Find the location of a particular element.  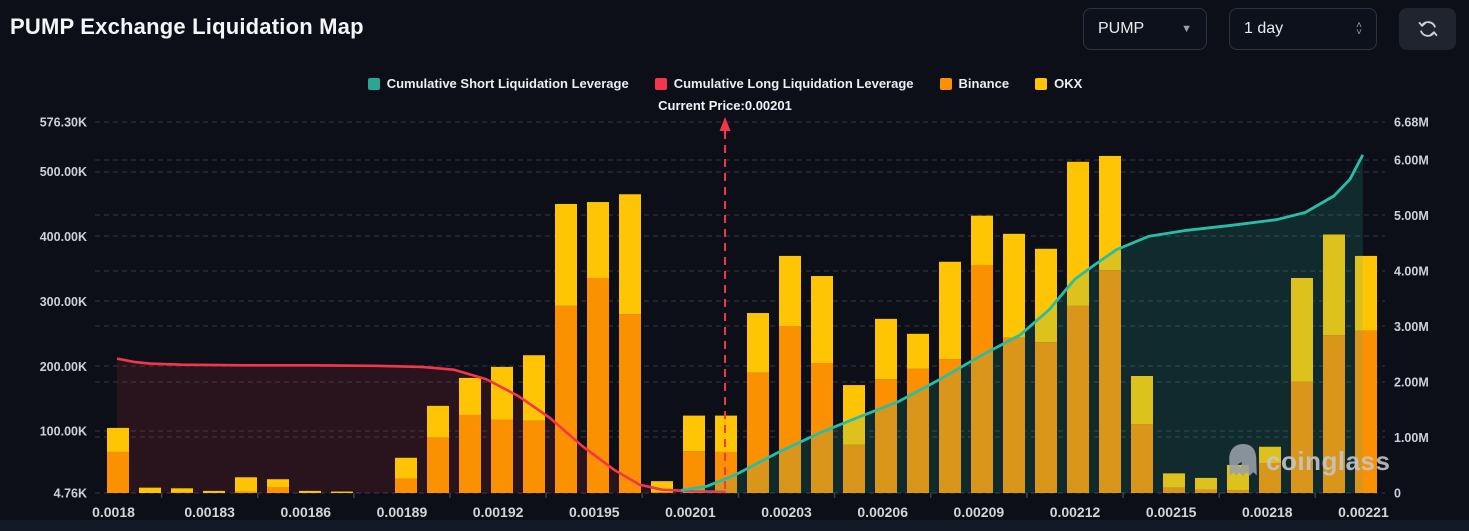

legend-label: OKX is located at coordinates (1068, 83).